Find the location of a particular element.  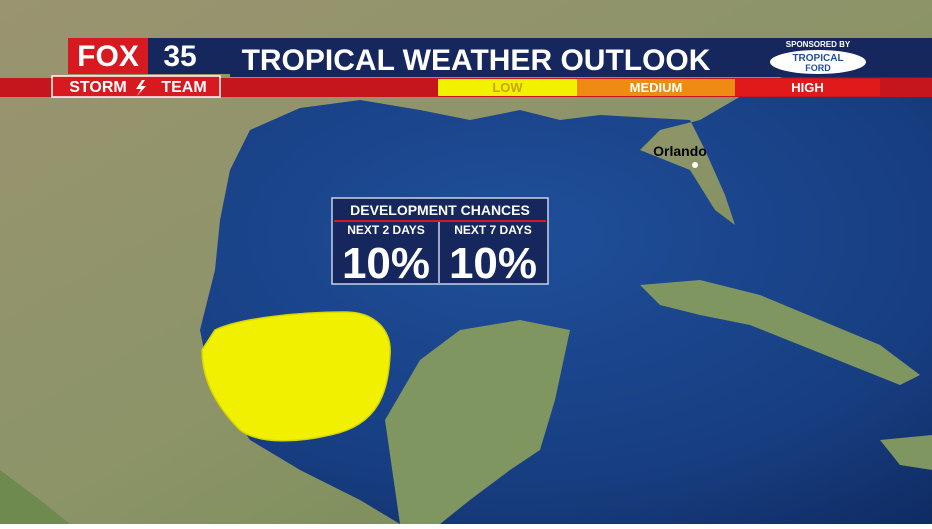

legend: LOW MEDIUM HIGH is located at coordinates (659, 87).